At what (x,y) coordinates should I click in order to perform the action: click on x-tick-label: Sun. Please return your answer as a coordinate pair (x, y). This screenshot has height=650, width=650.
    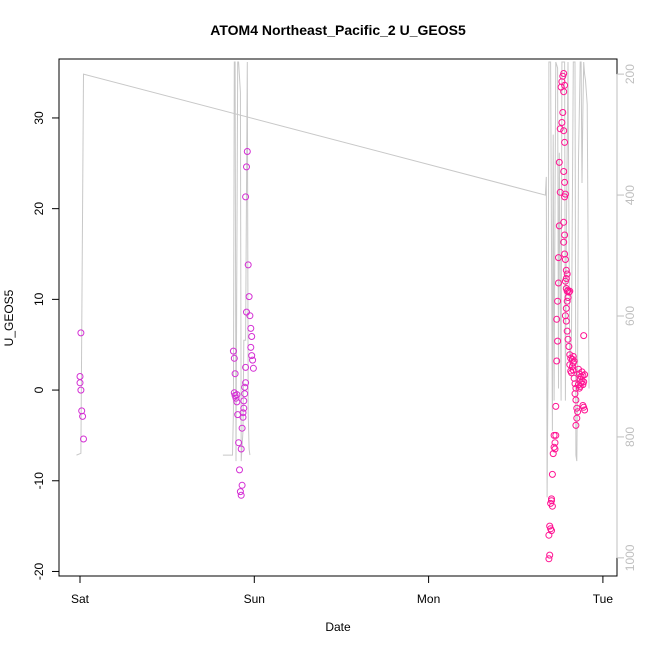
    Looking at the image, I should click on (254, 599).